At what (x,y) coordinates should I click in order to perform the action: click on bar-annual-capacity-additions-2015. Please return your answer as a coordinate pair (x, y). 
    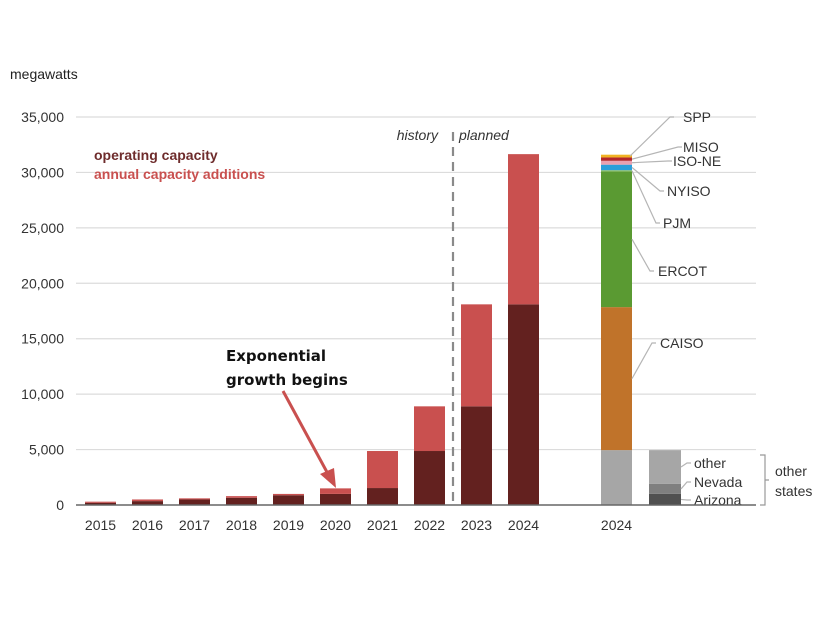
    Looking at the image, I should click on (100, 502).